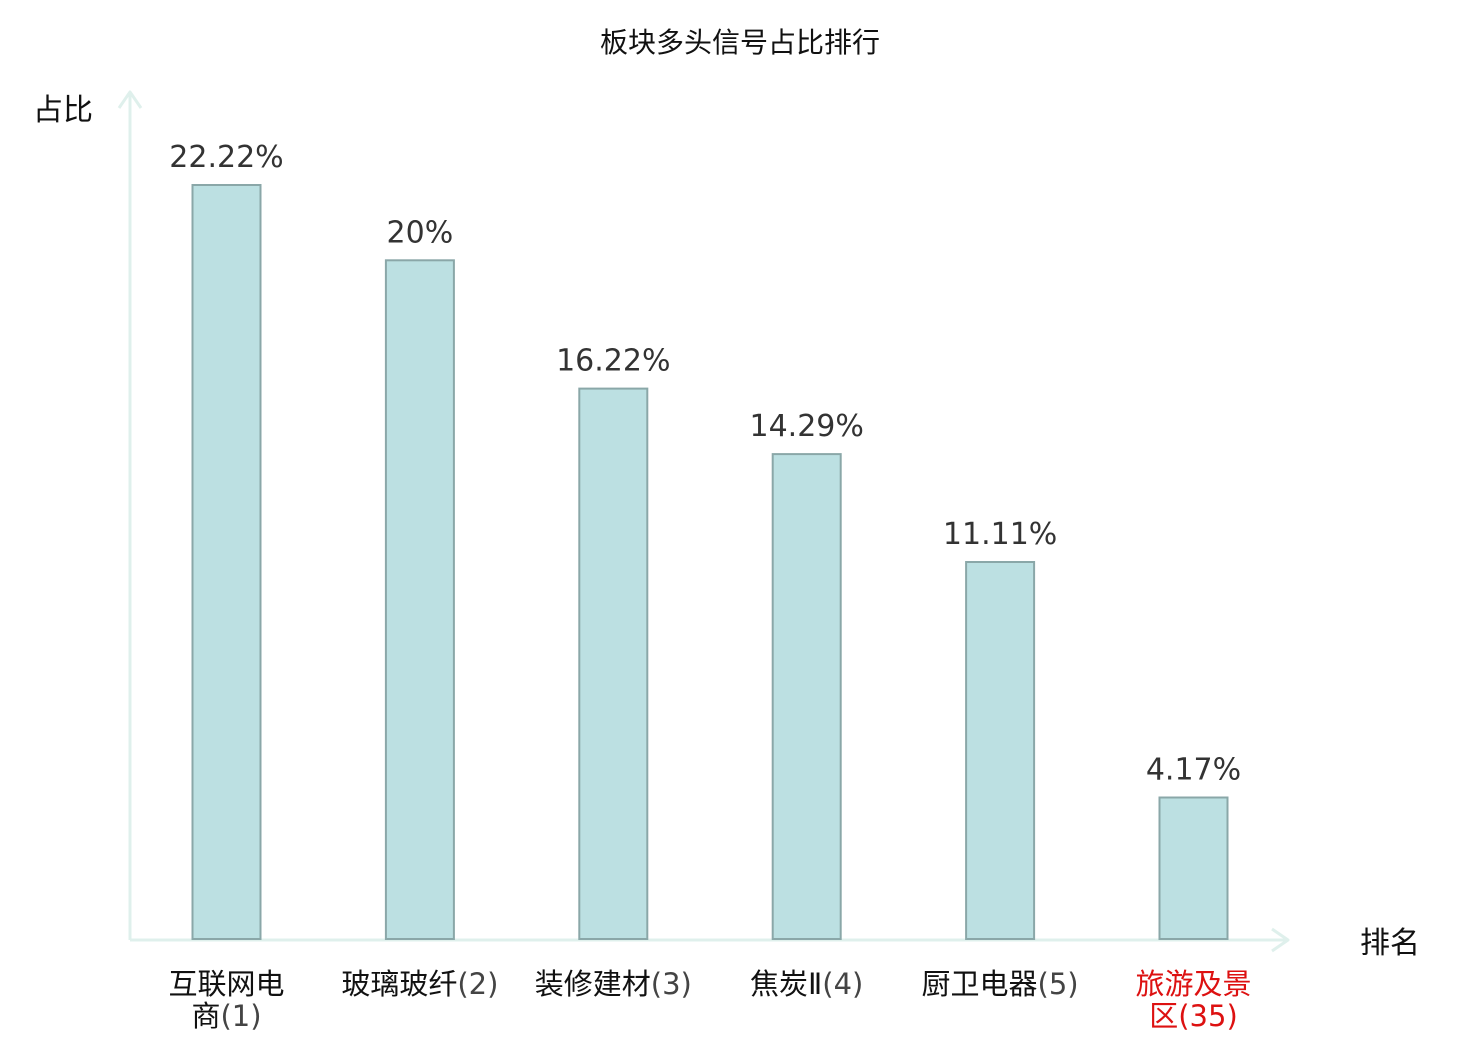  I want to click on bar-value-label: 14.29%, so click(807, 426).